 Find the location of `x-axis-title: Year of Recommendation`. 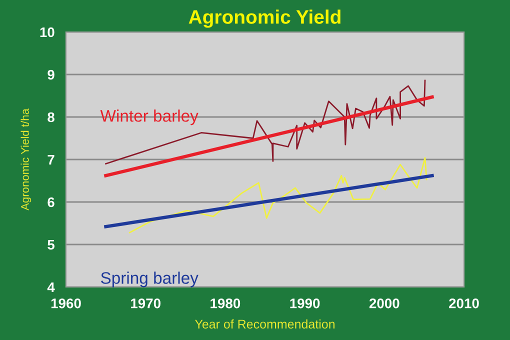

x-axis-title: Year of Recommendation is located at coordinates (264, 324).